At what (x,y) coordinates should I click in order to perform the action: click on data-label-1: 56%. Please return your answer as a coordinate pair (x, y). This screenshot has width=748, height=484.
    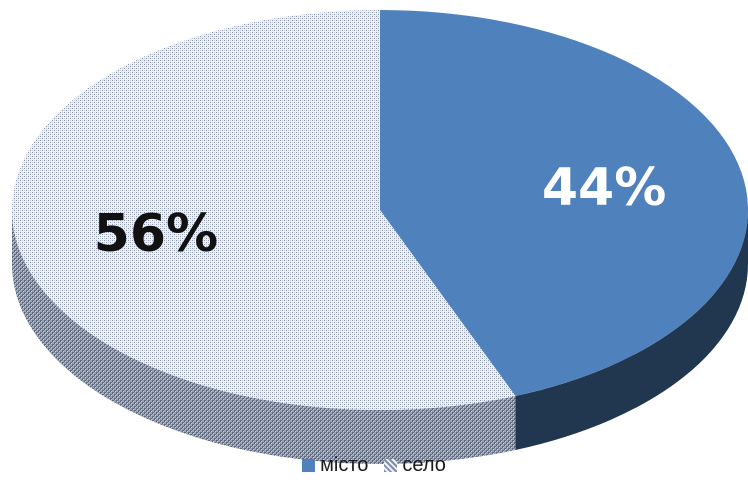
    Looking at the image, I should click on (156, 234).